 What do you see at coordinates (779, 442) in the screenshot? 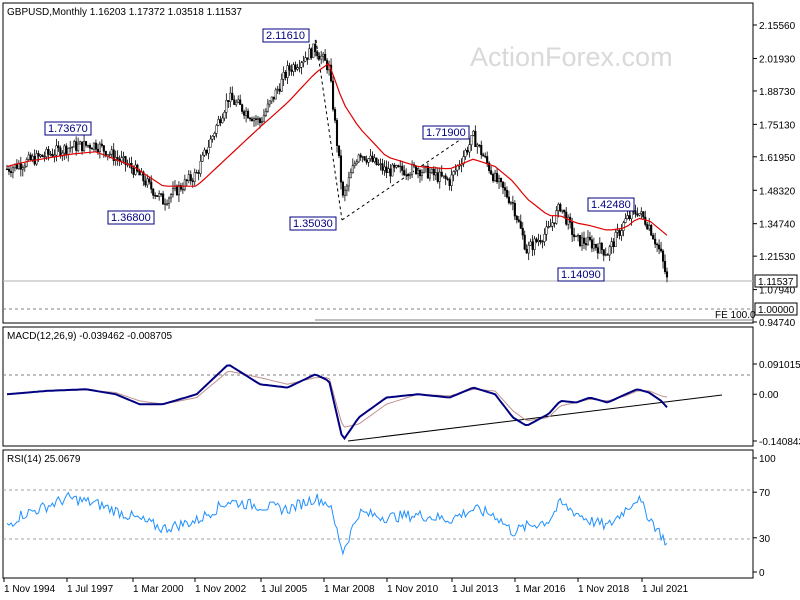
I see `macd-tick-label: -0.140843` at bounding box center [779, 442].